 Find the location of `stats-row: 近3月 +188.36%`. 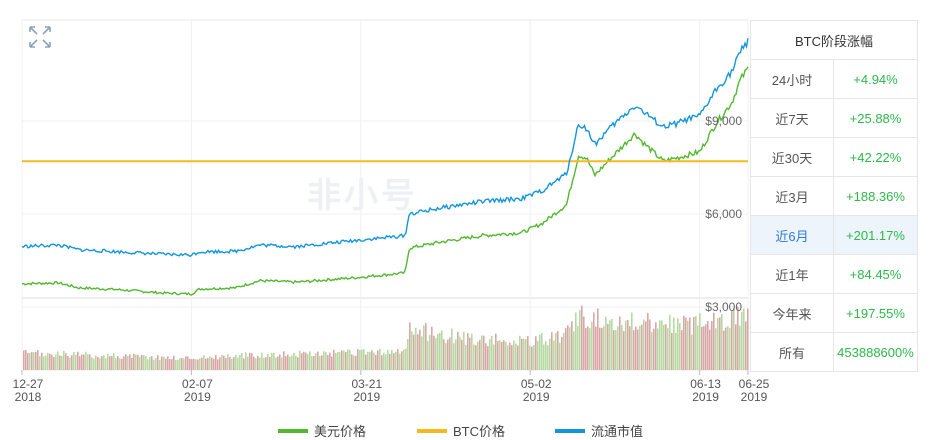

stats-row: 近3月 +188.36% is located at coordinates (834, 196).